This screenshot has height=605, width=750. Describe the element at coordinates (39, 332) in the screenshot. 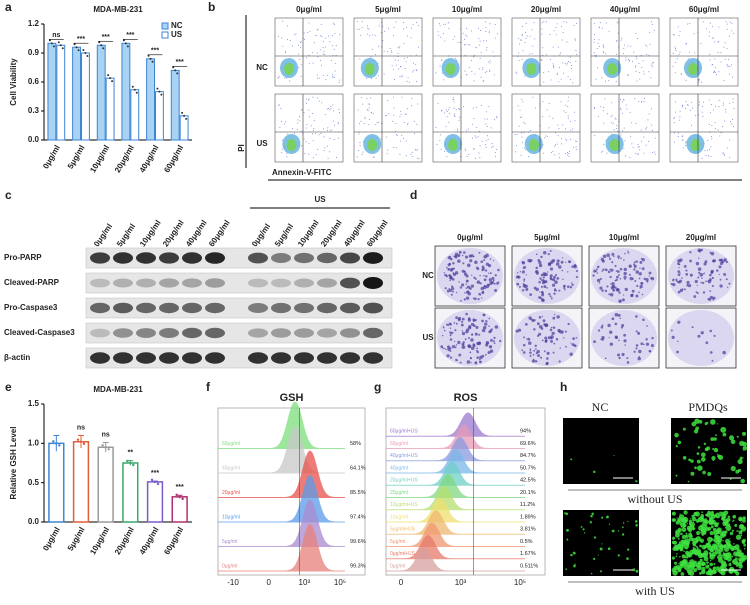

I see `row-label: Cleaved-Caspase3` at that location.